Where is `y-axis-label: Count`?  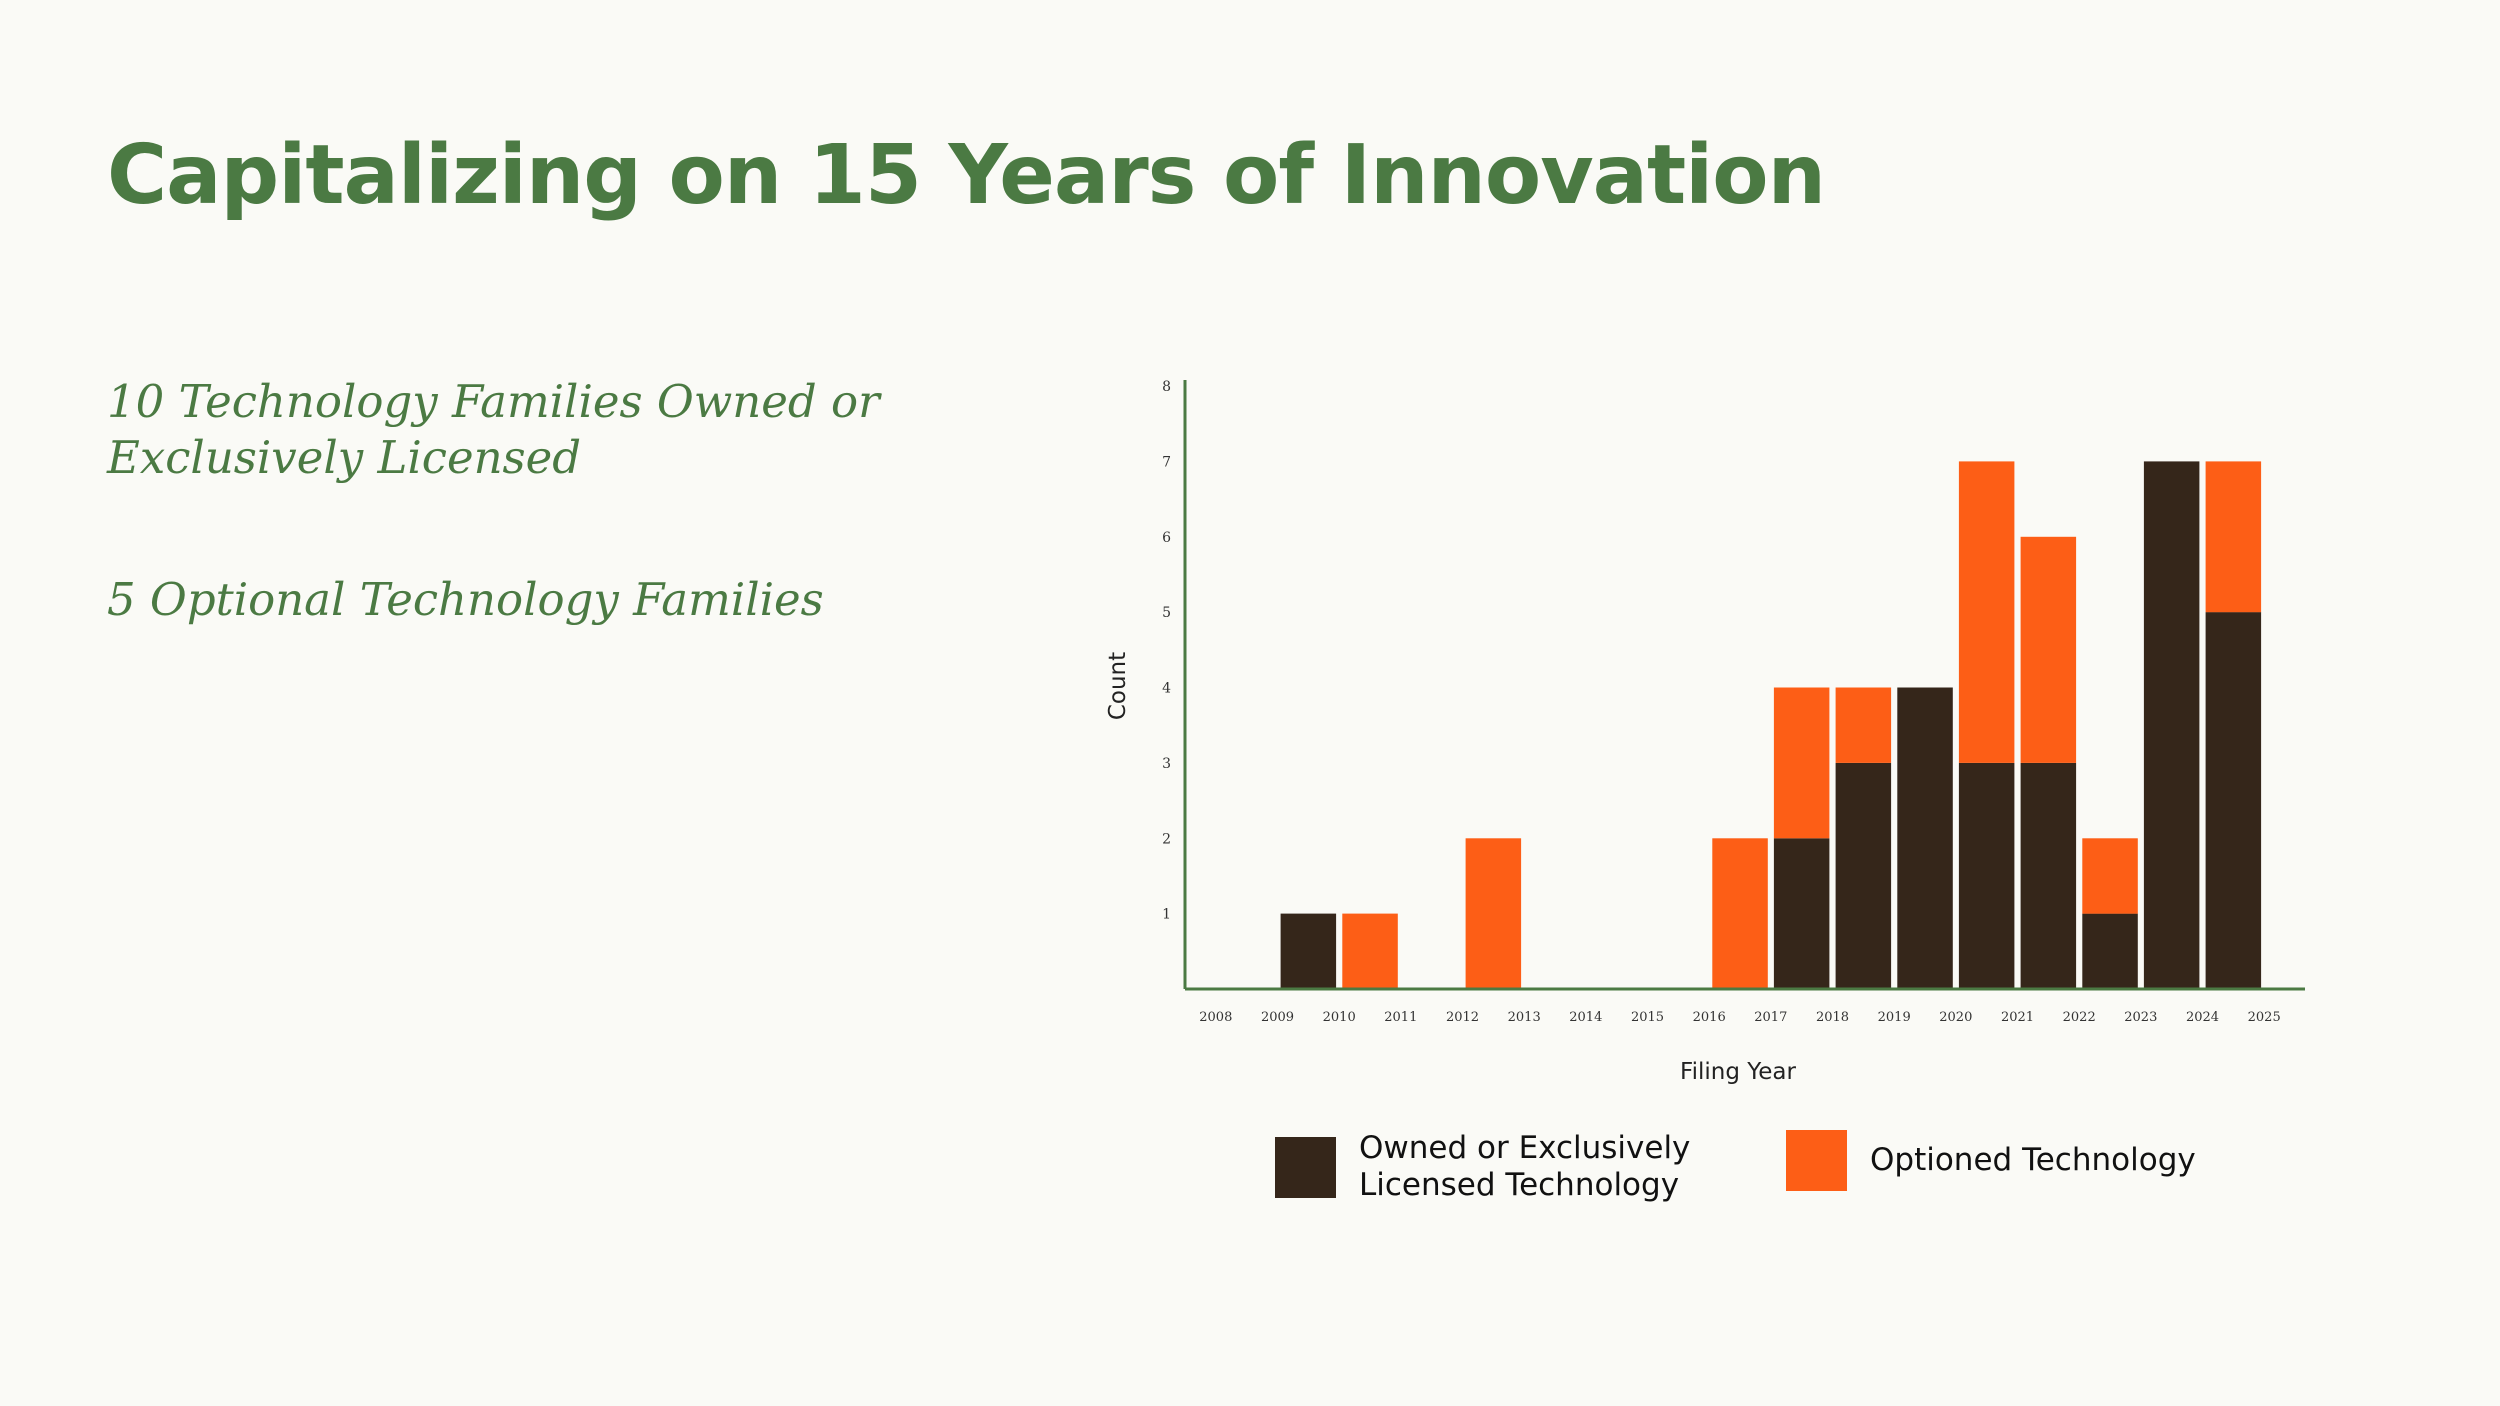
y-axis-label: Count is located at coordinates (1118, 686).